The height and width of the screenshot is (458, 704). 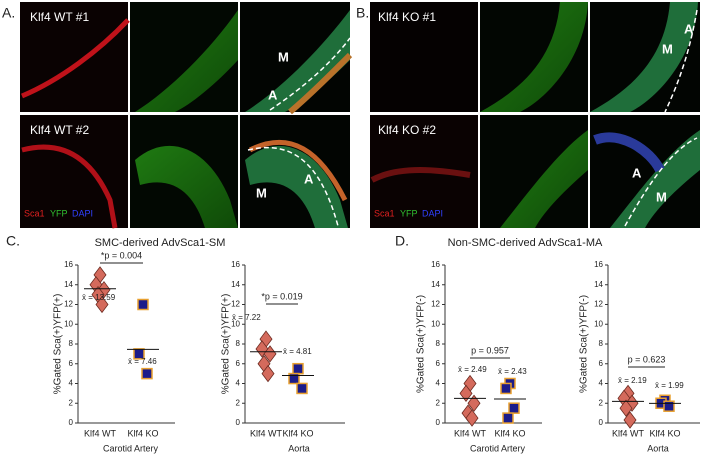 What do you see at coordinates (246, 317) in the screenshot?
I see `mean-label: x̄ = 7.22` at bounding box center [246, 317].